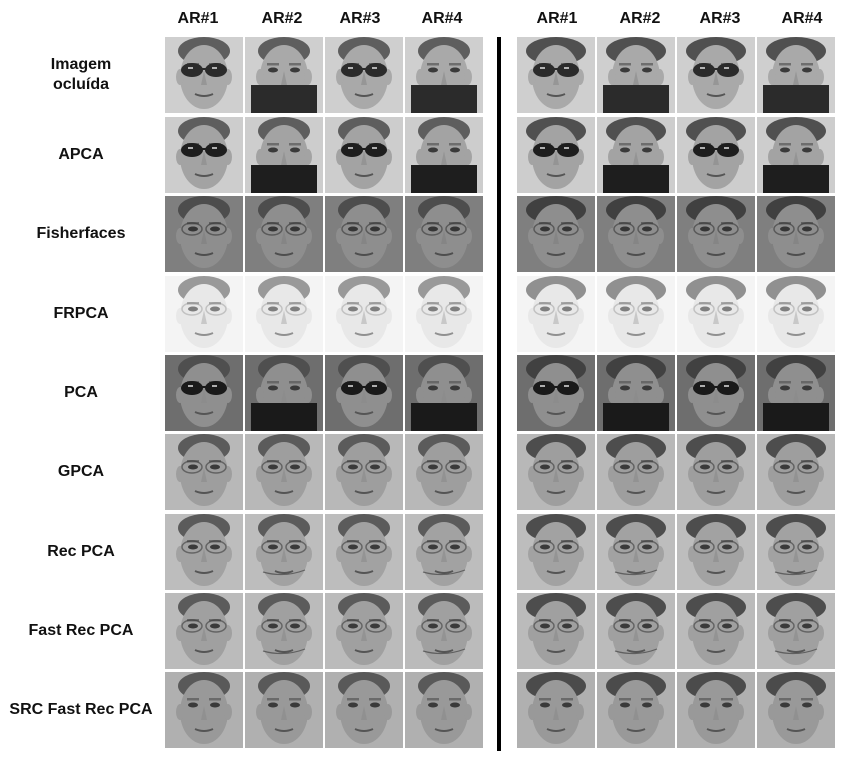  What do you see at coordinates (360, 18) in the screenshot?
I see `column-header-left-3: AR#3` at bounding box center [360, 18].